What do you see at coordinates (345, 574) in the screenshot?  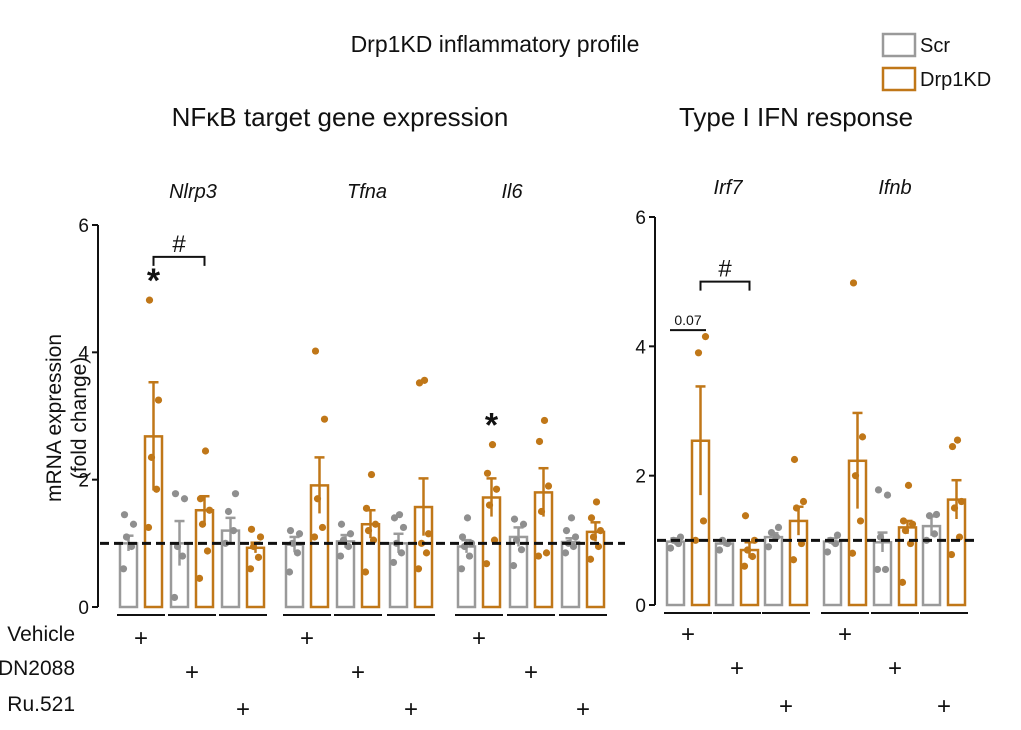 I see `bar-scr-tfna-odn2088` at bounding box center [345, 574].